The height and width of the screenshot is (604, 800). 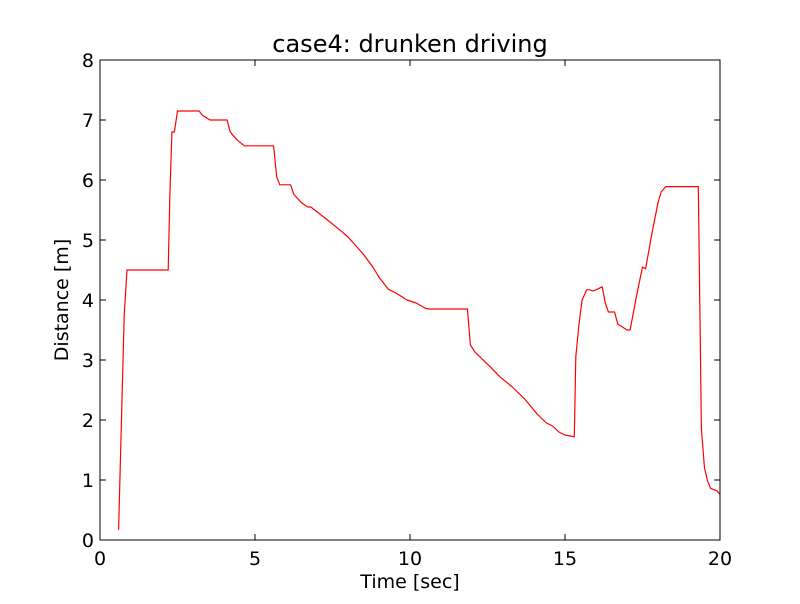 I want to click on y-tick-label: 2, so click(x=88, y=421).